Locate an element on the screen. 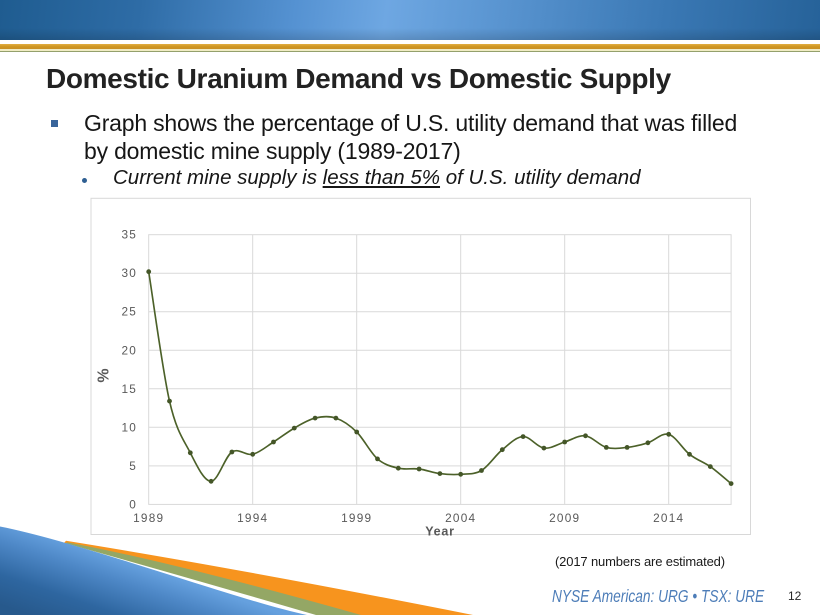 This screenshot has height=615, width=820. svg-text: 5 is located at coordinates (133, 466).